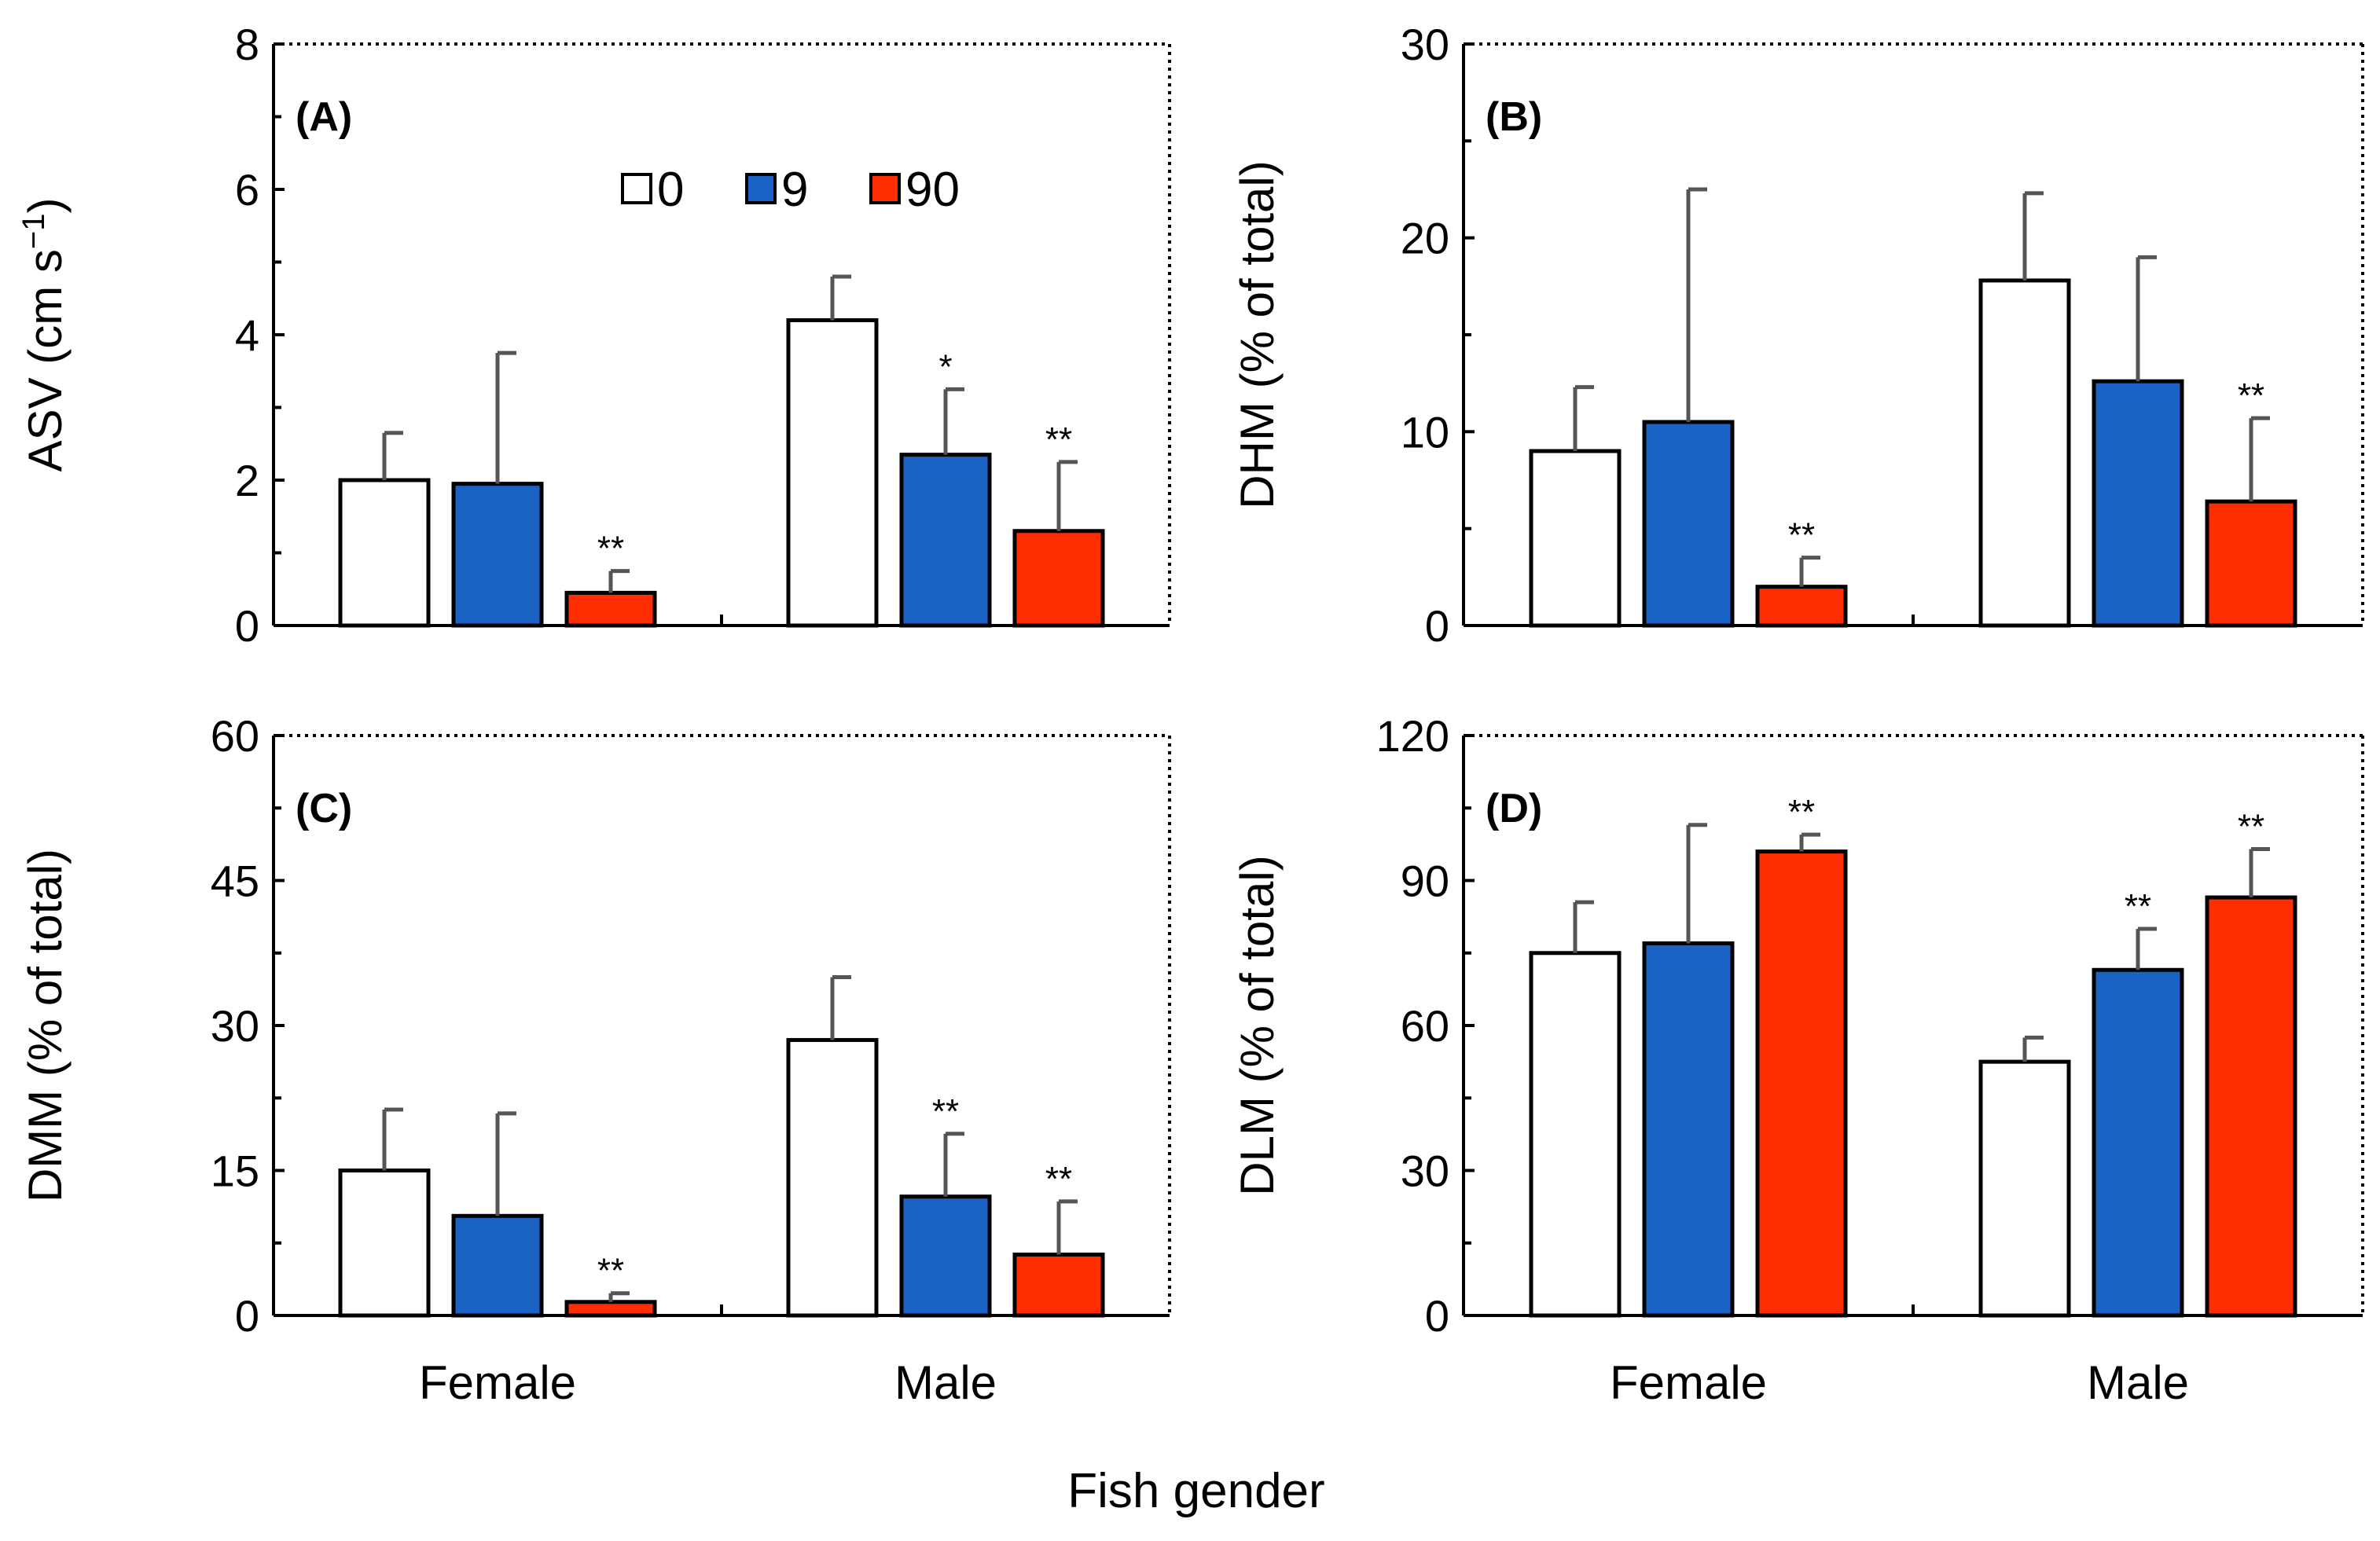  What do you see at coordinates (247, 335) in the screenshot?
I see `y-tick-label: 4` at bounding box center [247, 335].